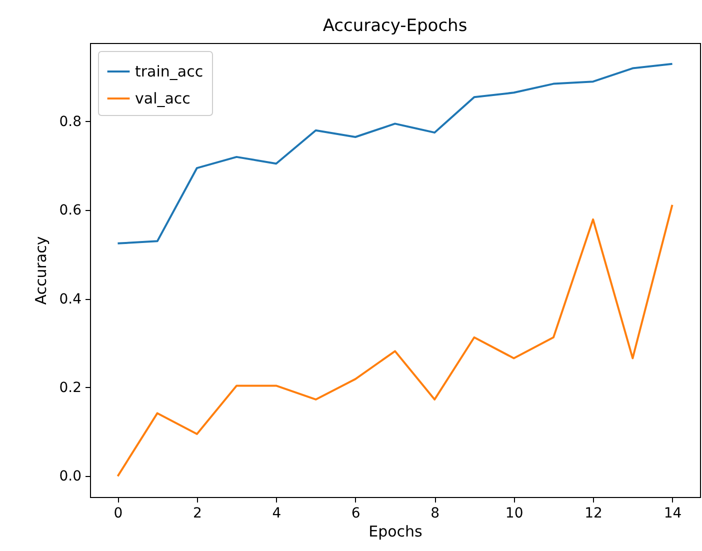 The height and width of the screenshot is (551, 702). I want to click on x-tick-label: 8, so click(435, 514).